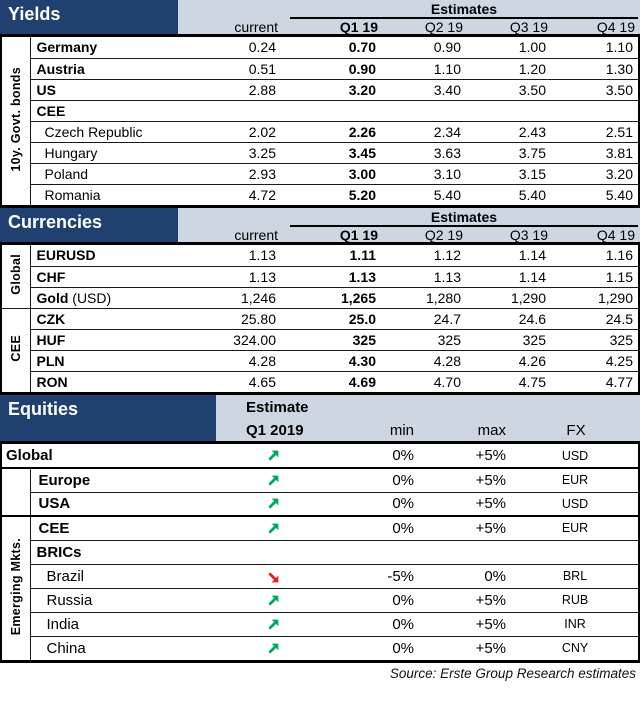 The image size is (640, 716). I want to click on row-label: USA, so click(123, 503).